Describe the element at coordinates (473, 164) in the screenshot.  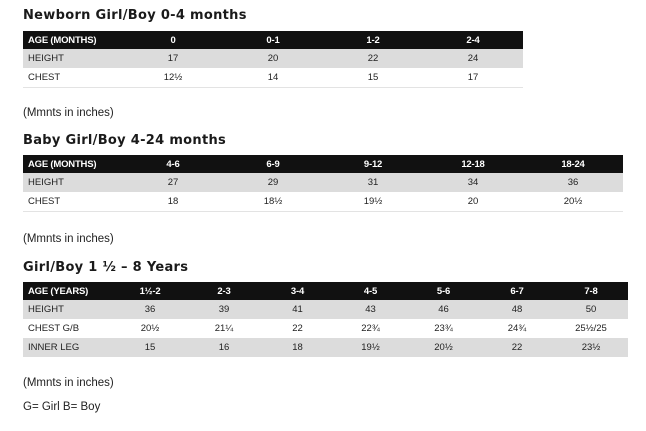
I see `column-header: 12-18` at that location.